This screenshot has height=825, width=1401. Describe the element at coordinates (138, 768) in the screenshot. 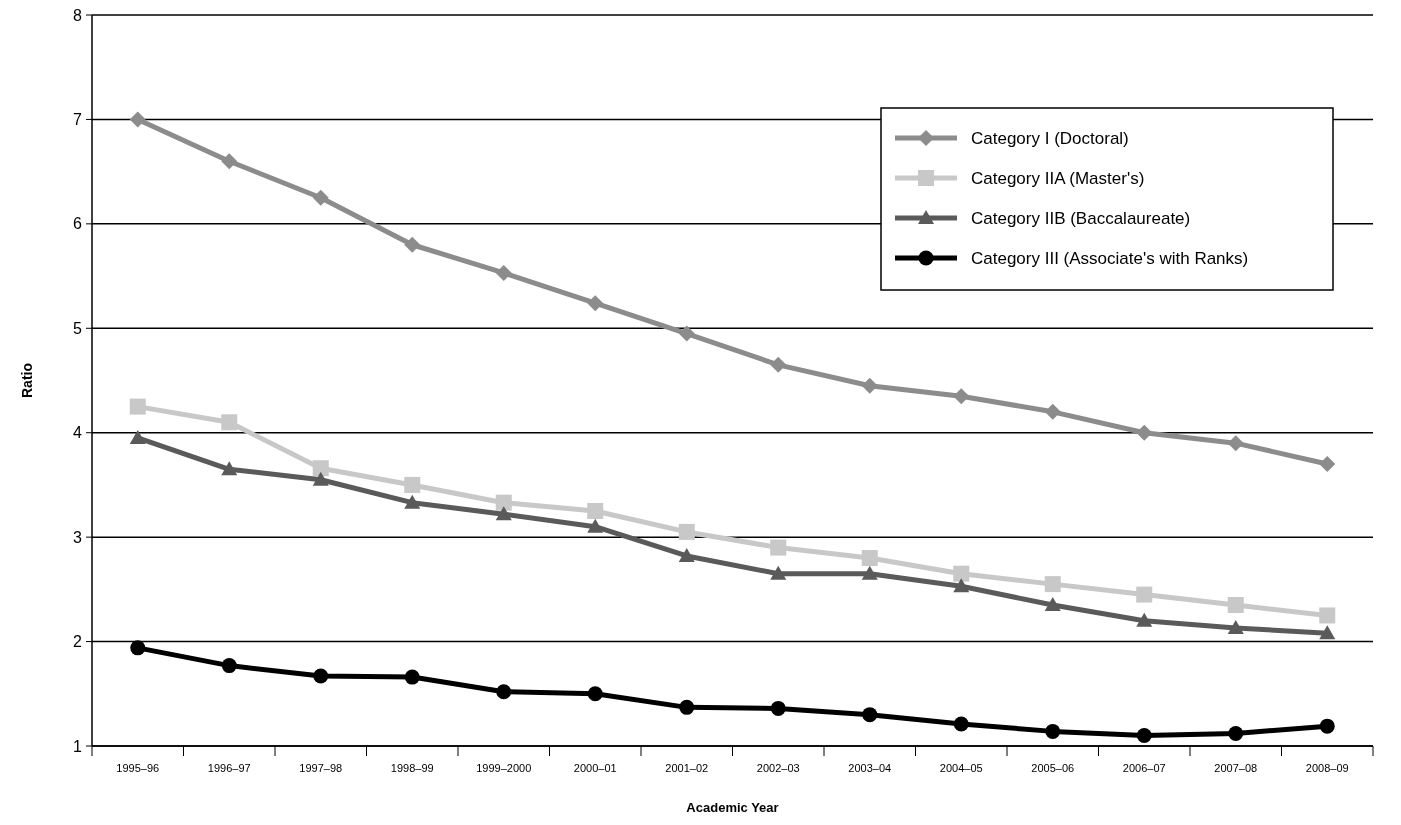

I see `x-tick-label: 1995–96` at that location.